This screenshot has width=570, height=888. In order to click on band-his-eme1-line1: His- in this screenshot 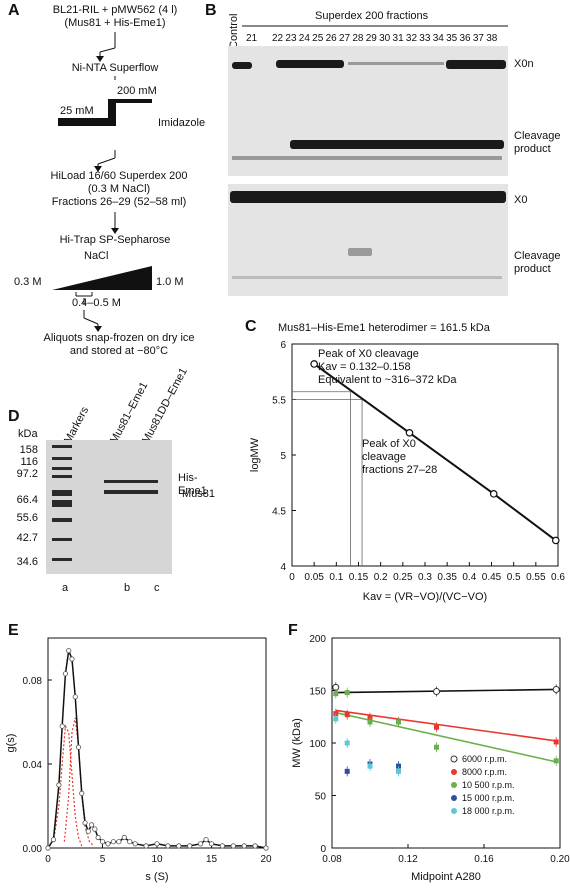, I will do `click(188, 478)`.